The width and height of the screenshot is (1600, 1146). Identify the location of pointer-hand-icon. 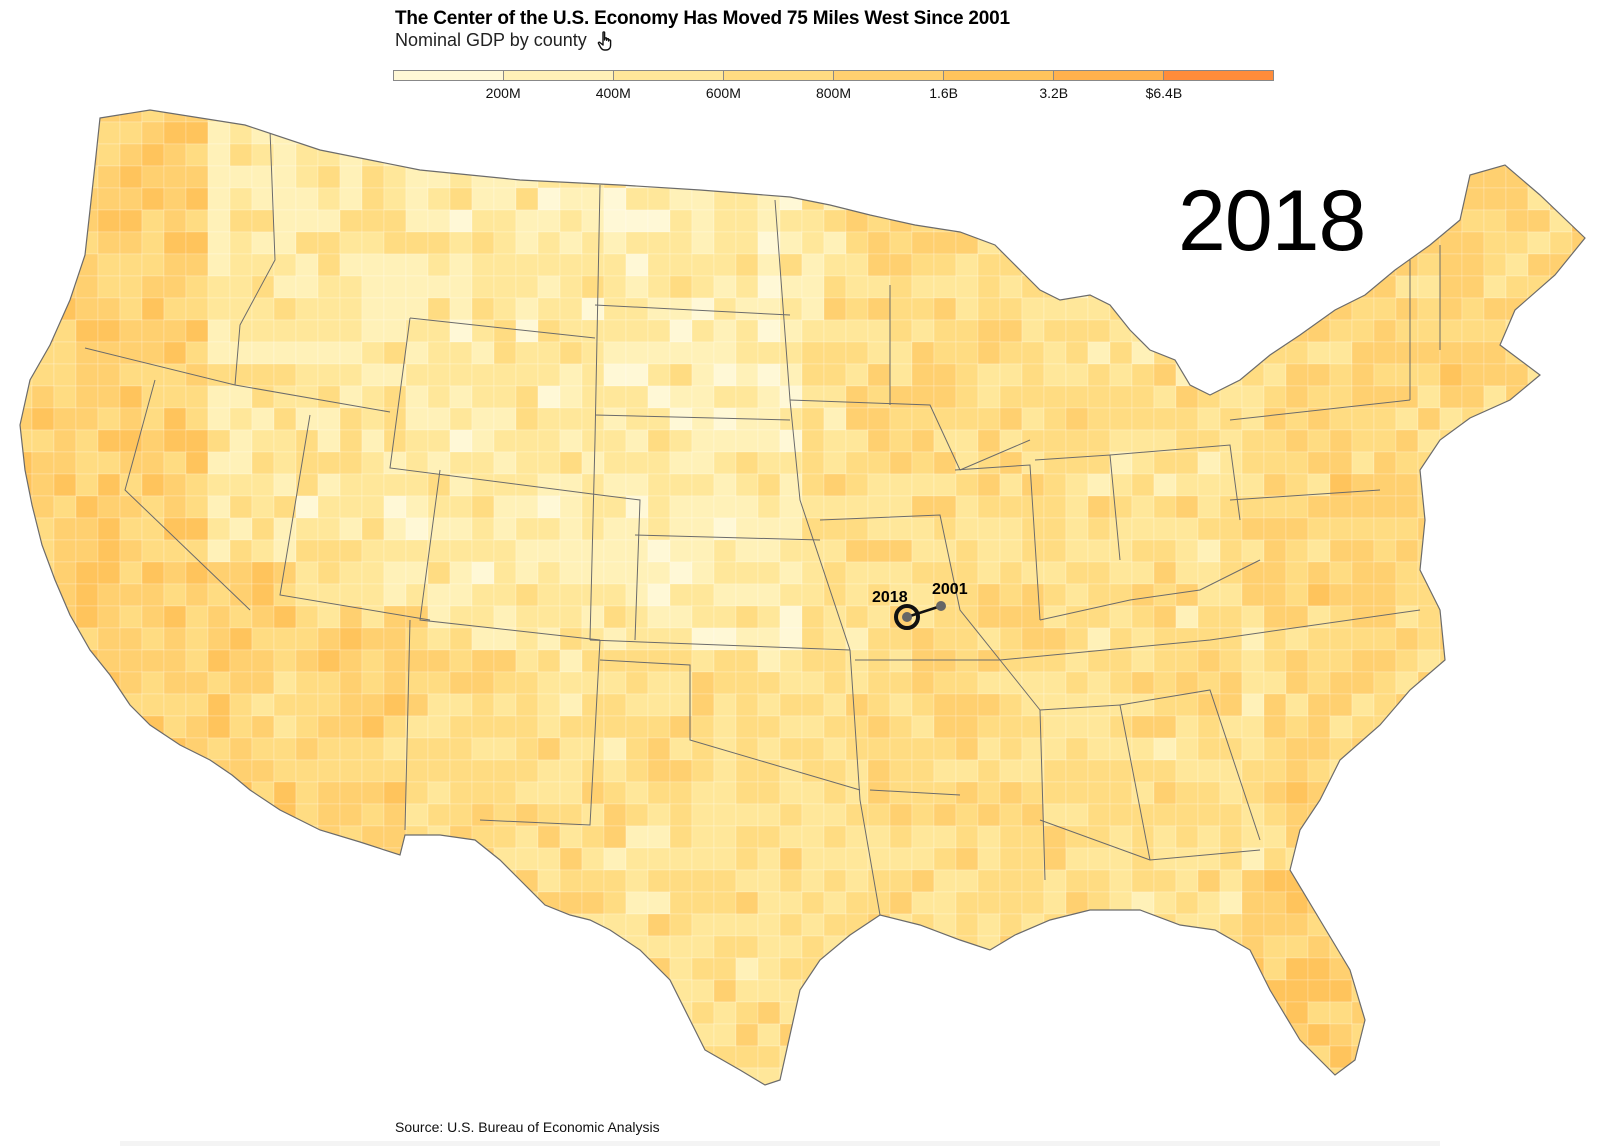
(605, 40).